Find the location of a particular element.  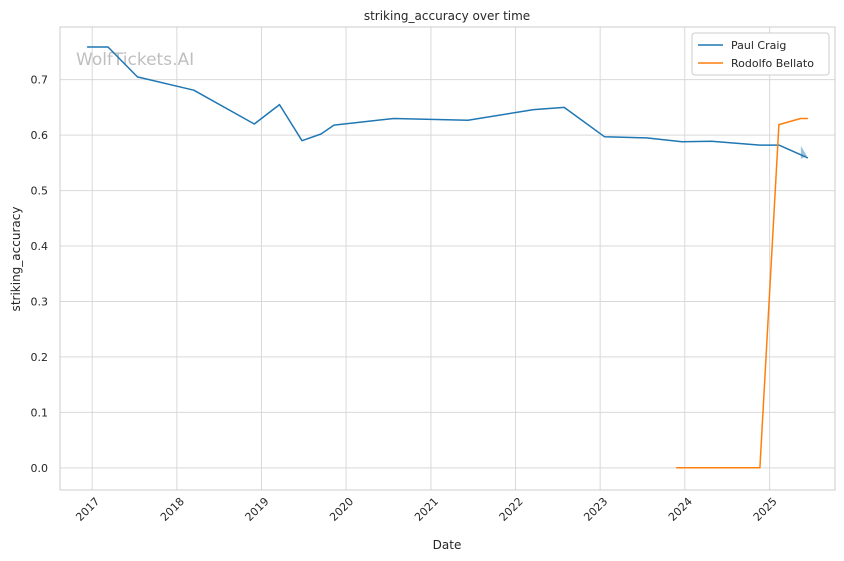

series-line-rodolfo-bellato is located at coordinates (742, 293).